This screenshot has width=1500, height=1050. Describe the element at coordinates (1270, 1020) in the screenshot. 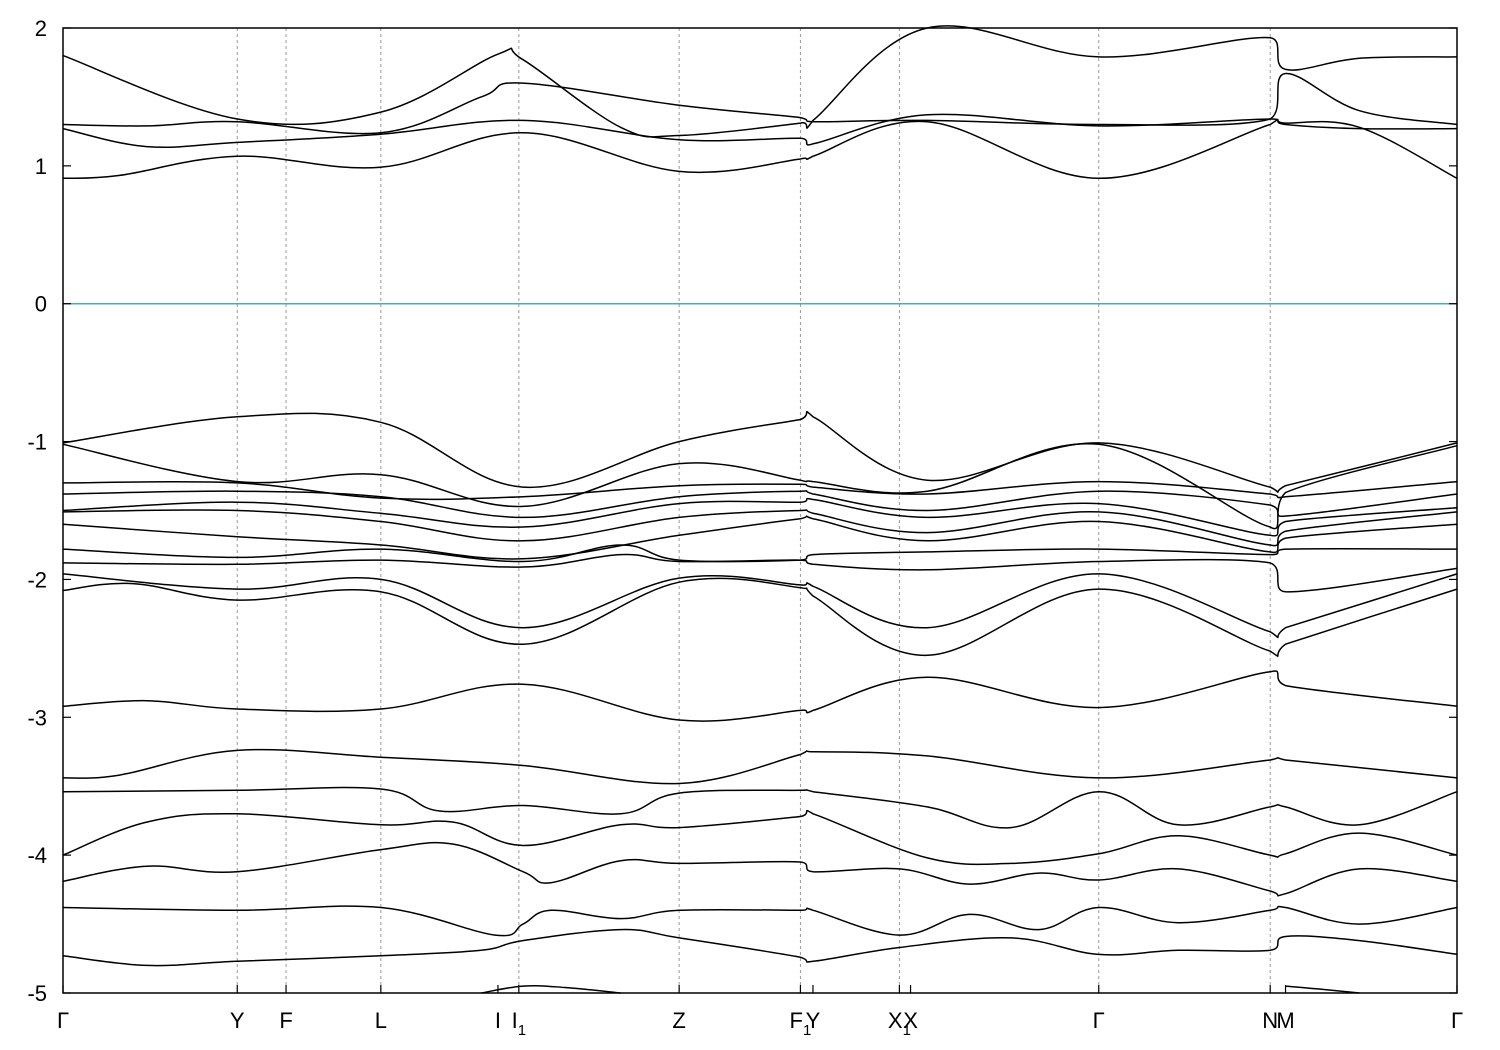

I see `kpoint-label: N` at that location.